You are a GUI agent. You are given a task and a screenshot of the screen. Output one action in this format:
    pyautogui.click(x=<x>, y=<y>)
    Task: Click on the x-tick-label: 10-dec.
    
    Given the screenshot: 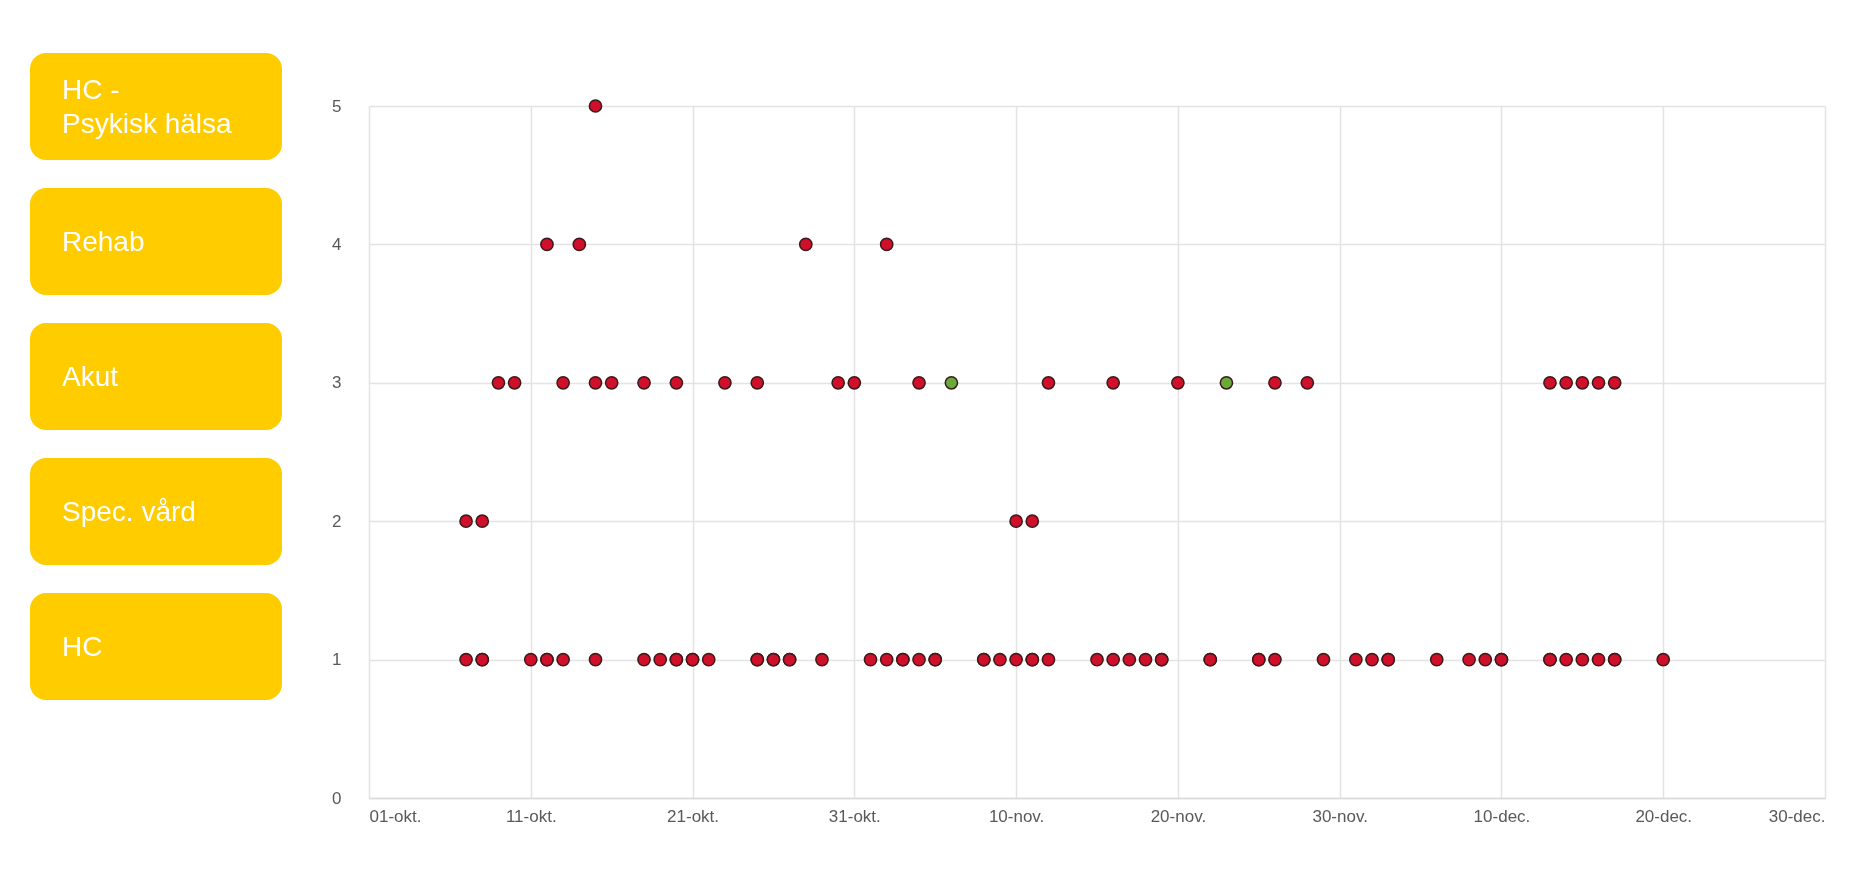 What is the action you would take?
    pyautogui.click(x=1502, y=816)
    